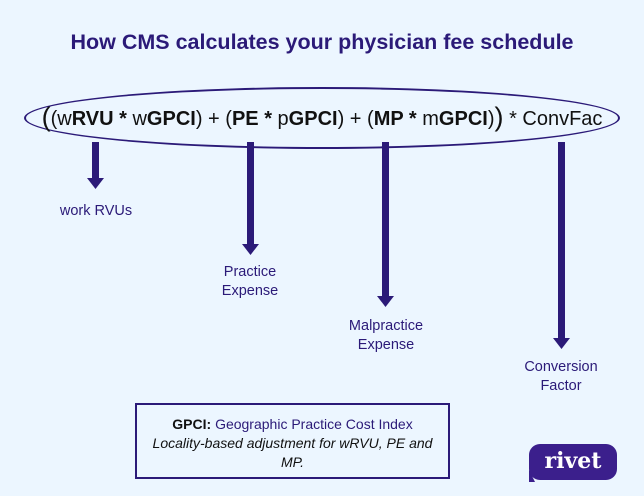 Image resolution: width=644 pixels, height=496 pixels. Describe the element at coordinates (355, 119) in the screenshot. I see `formula-close2: ) + (` at that location.